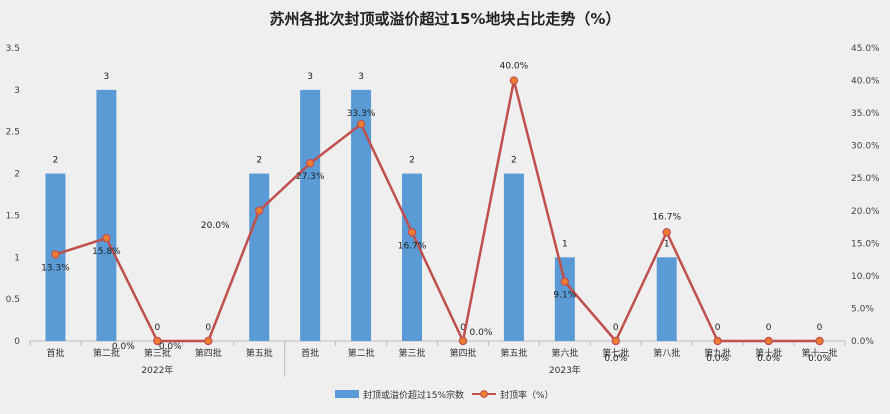 The image size is (890, 414). Describe the element at coordinates (615, 353) in the screenshot. I see `x-category-label: 第七批` at that location.